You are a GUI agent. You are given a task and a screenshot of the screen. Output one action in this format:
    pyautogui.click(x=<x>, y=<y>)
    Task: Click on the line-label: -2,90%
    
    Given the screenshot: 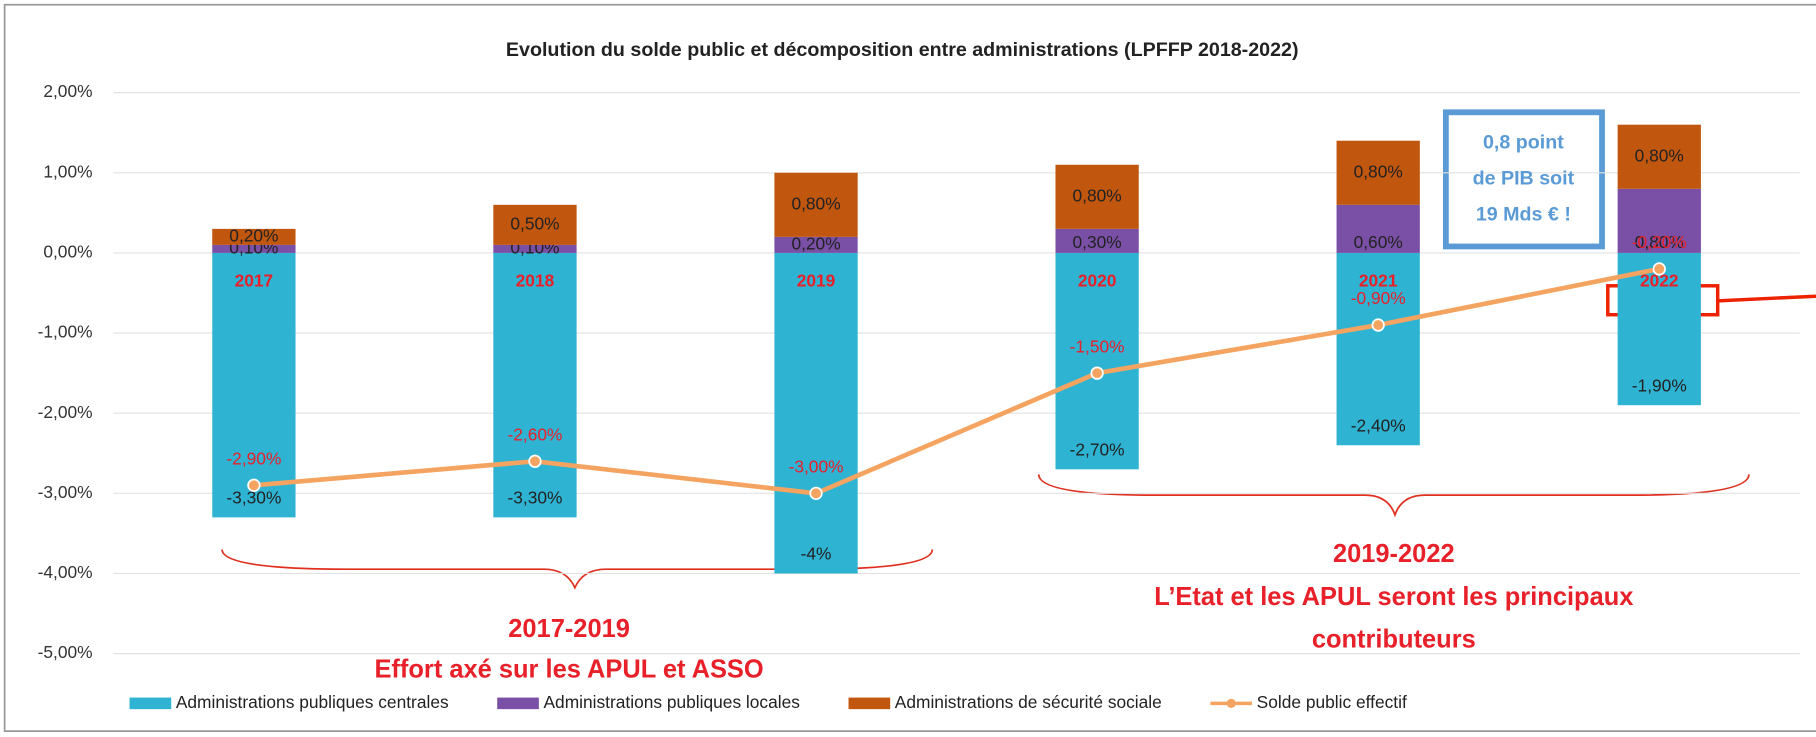 What is the action you would take?
    pyautogui.click(x=253, y=458)
    